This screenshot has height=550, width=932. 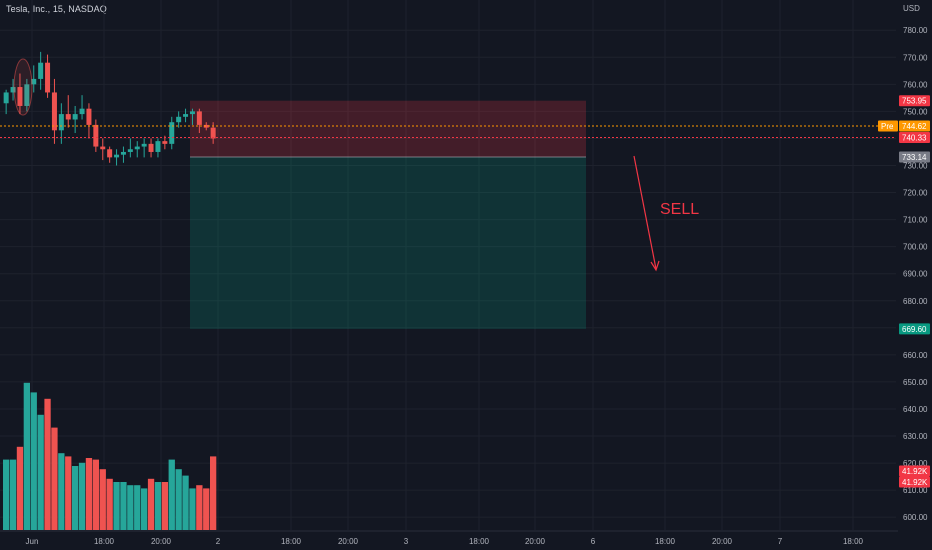 I want to click on stop-price-badge-bg, so click(x=914, y=101).